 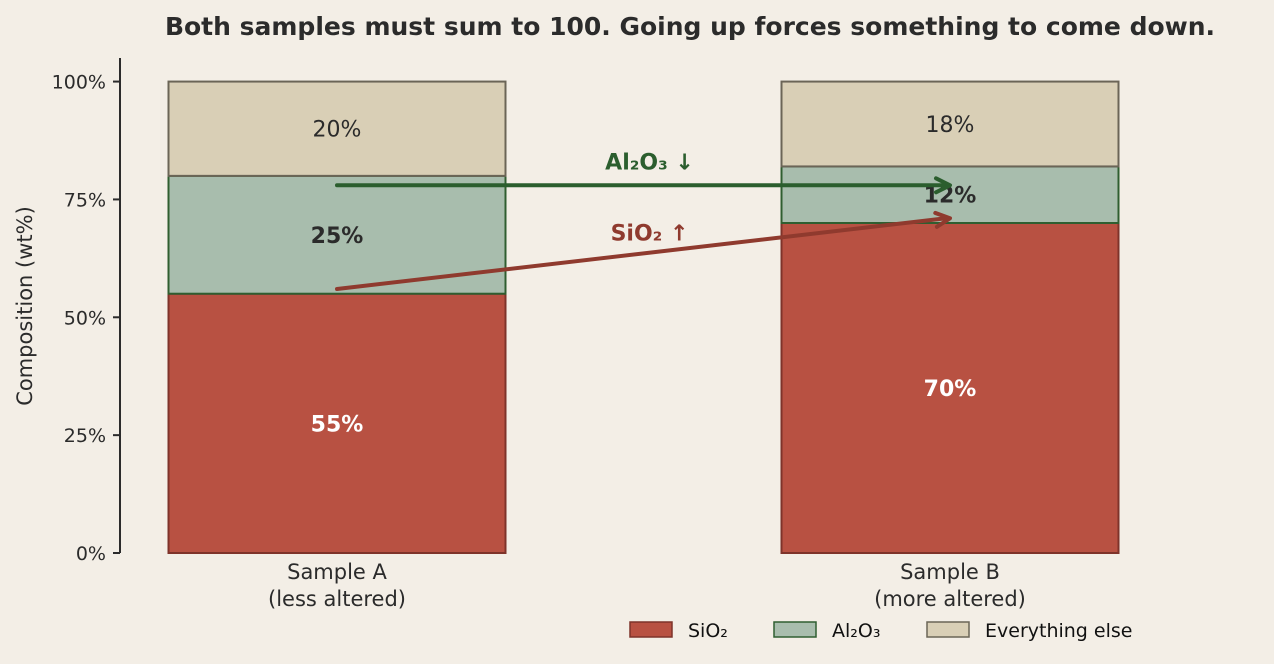 I want to click on y-axis-label: Composition (wt%), so click(x=25, y=306).